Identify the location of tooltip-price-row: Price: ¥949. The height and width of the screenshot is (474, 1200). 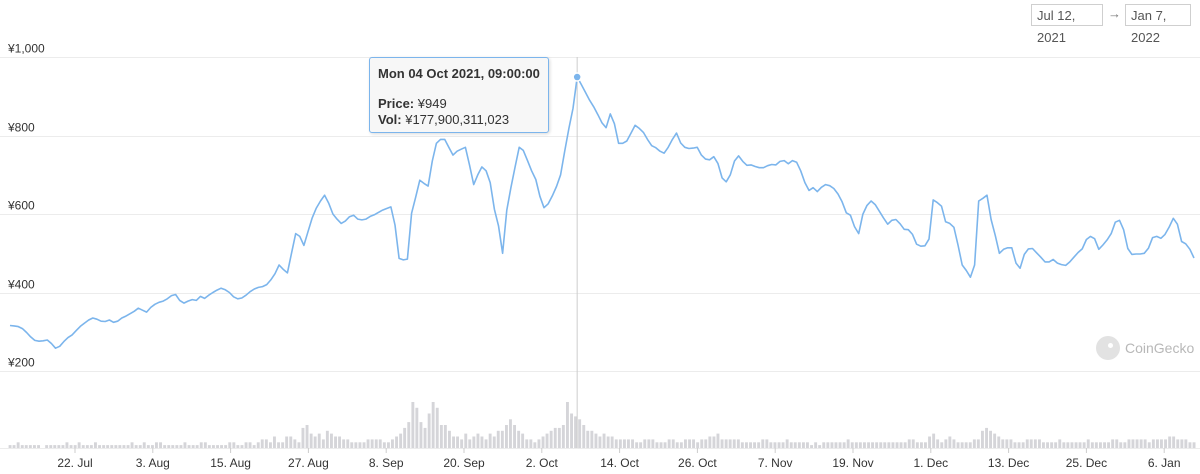
(412, 103).